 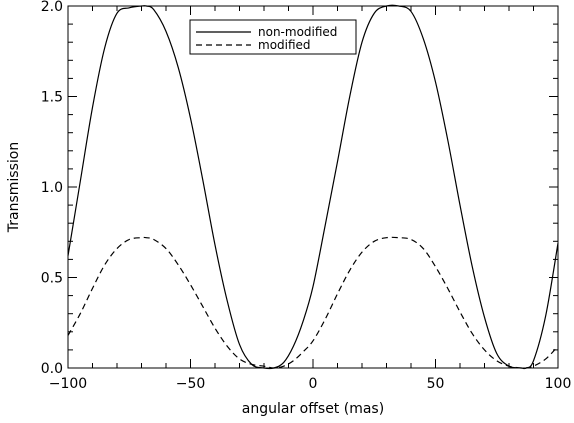 I want to click on x-tick-label: 50, so click(x=436, y=384).